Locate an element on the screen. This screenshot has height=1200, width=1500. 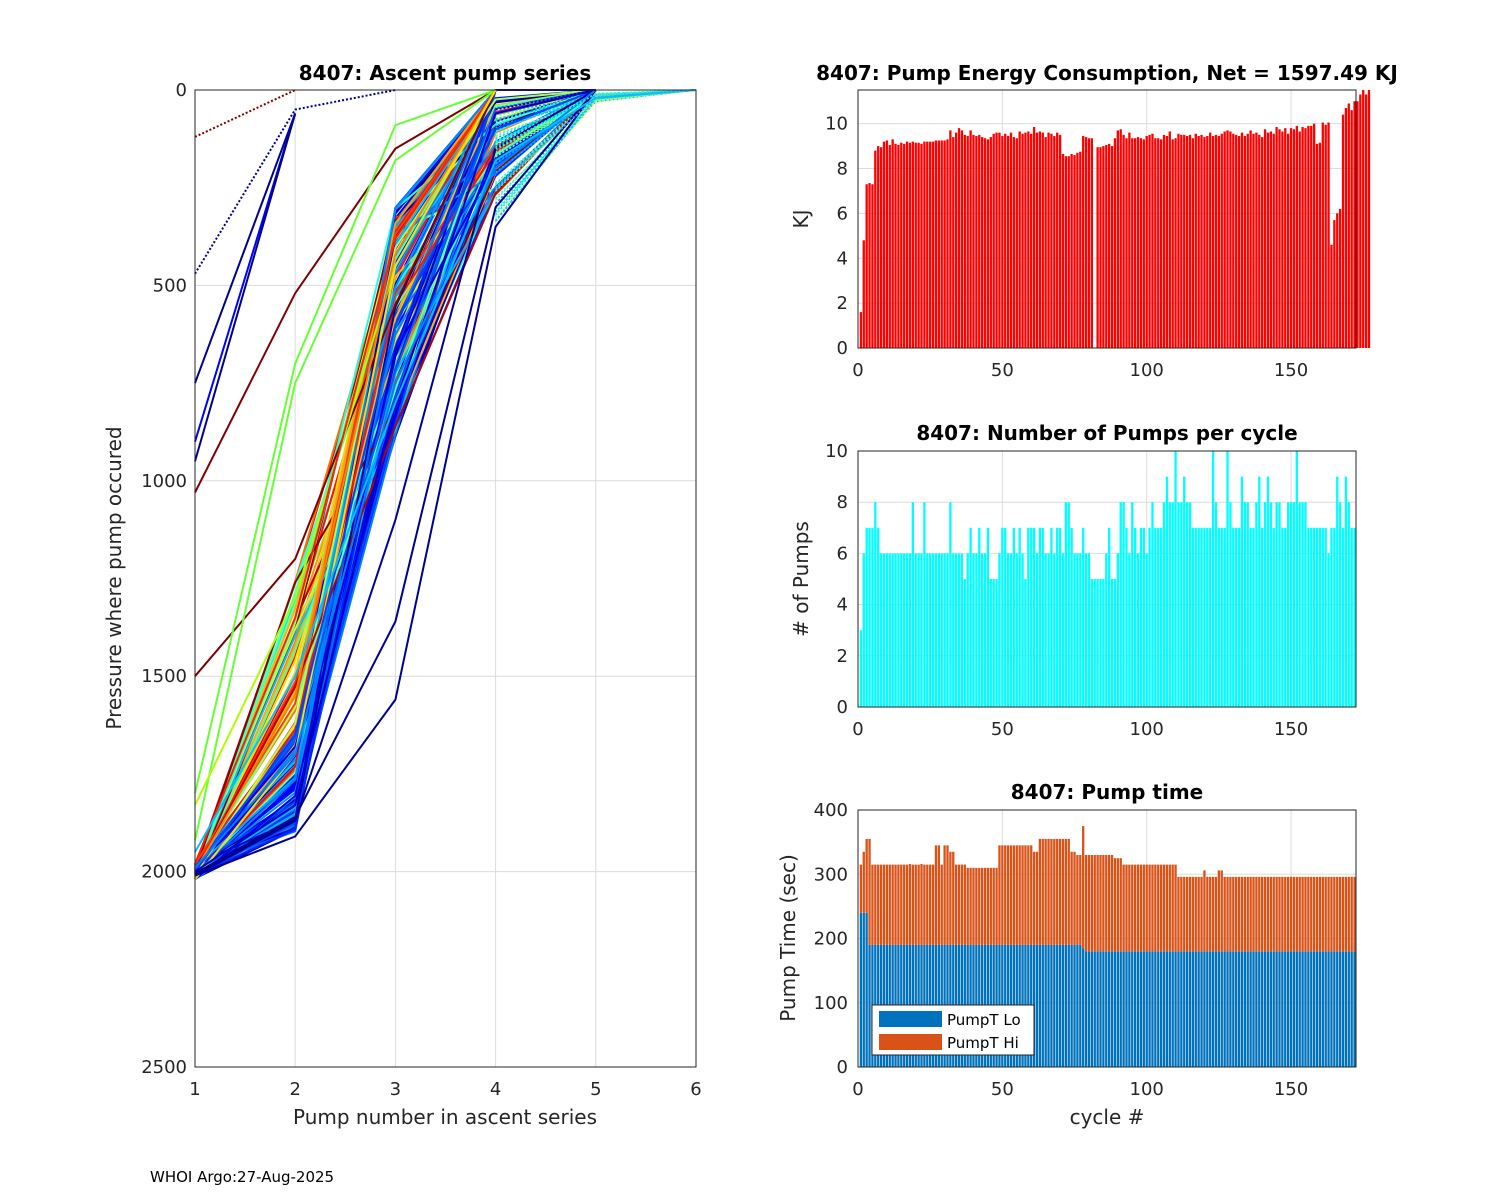
pumps-y-tick: 2 is located at coordinates (842, 656).